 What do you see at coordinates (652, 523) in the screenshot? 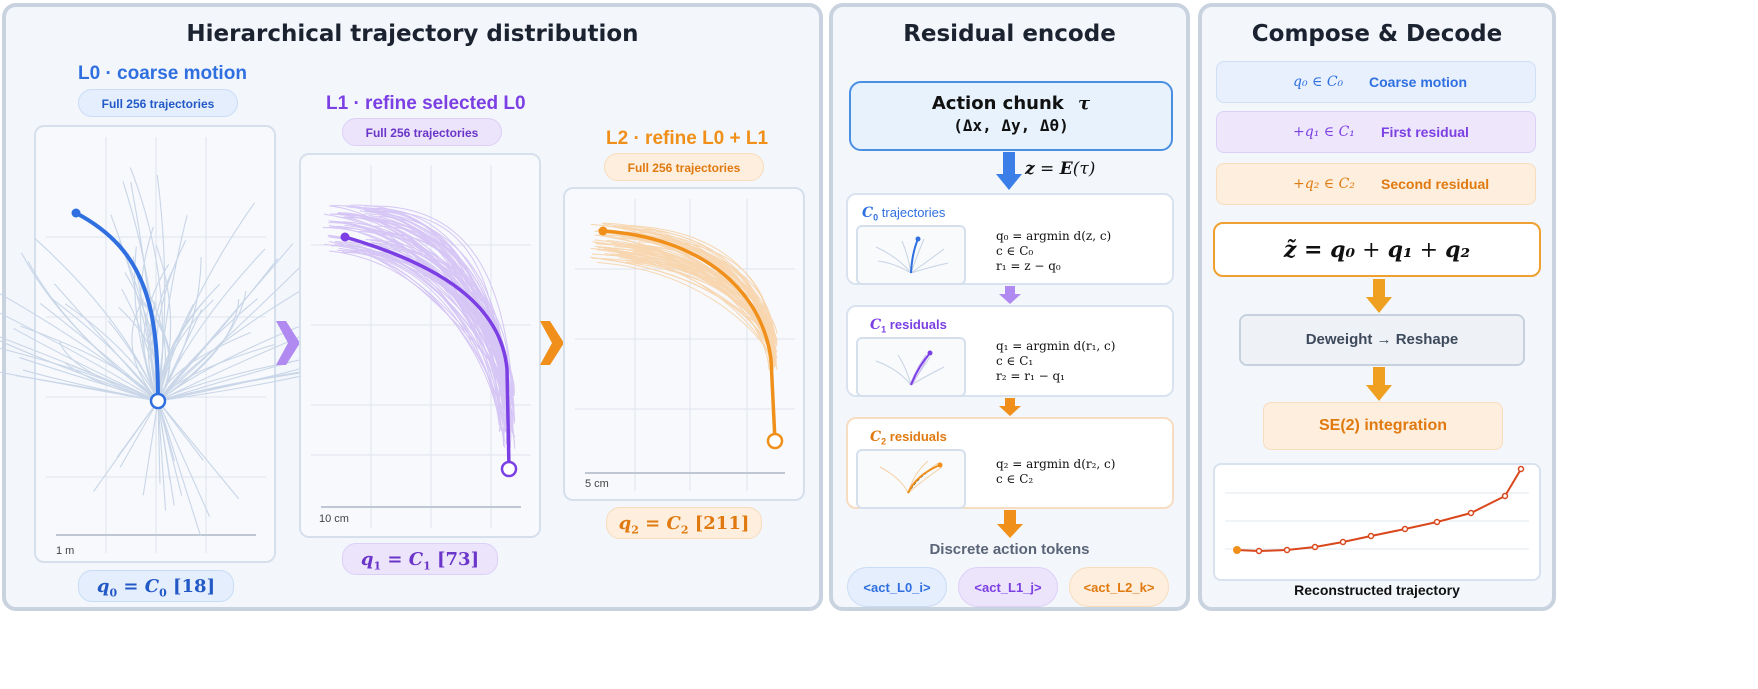
I see `q2-equals: =` at bounding box center [652, 523].